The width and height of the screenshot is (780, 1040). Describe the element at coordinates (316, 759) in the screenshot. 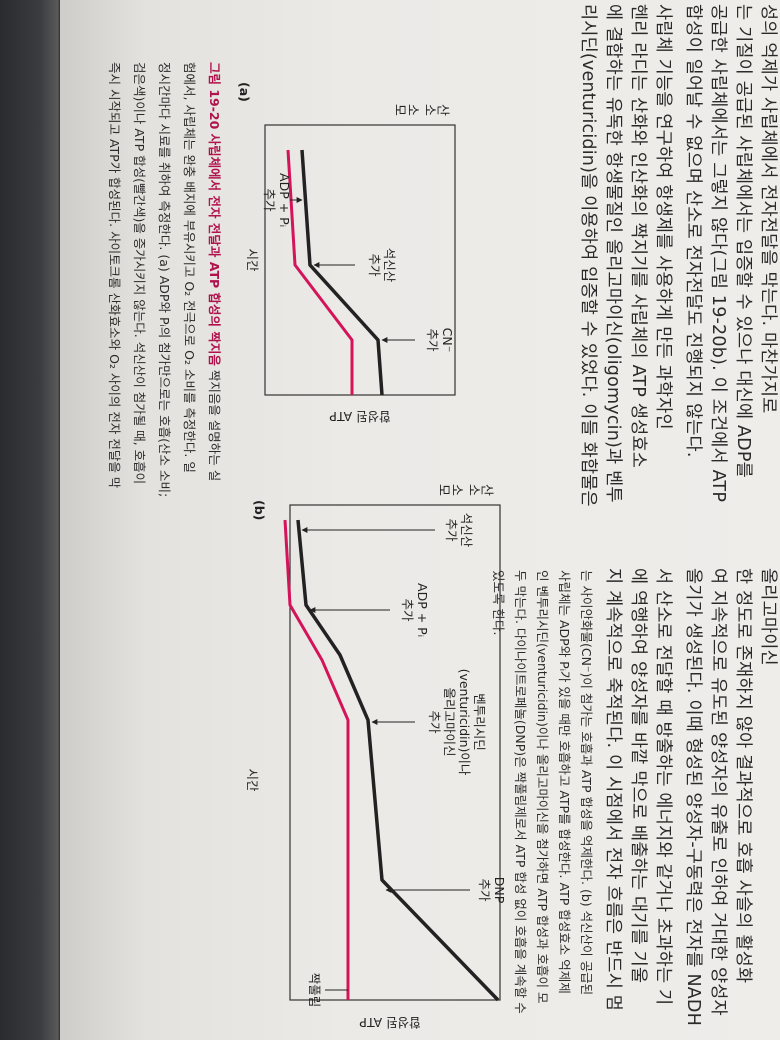

I see `atp-curve-b` at that location.